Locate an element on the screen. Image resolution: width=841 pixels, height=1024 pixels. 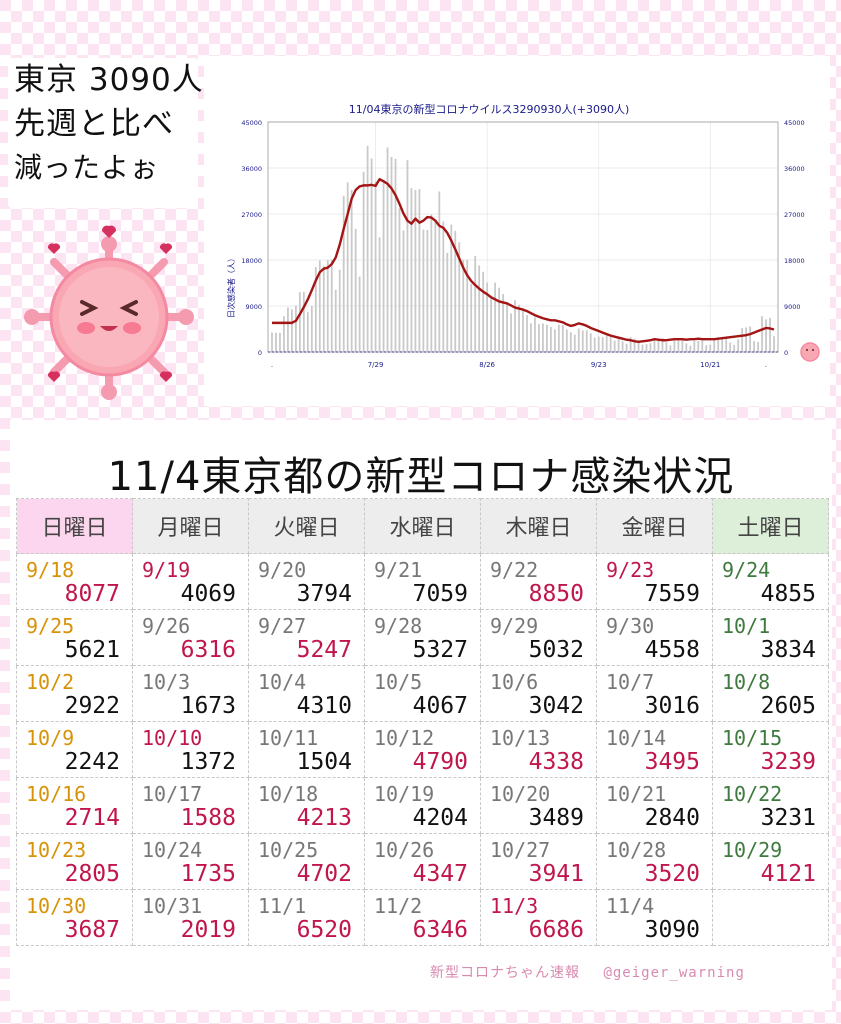
day-case-count: 2922 is located at coordinates (92, 706).